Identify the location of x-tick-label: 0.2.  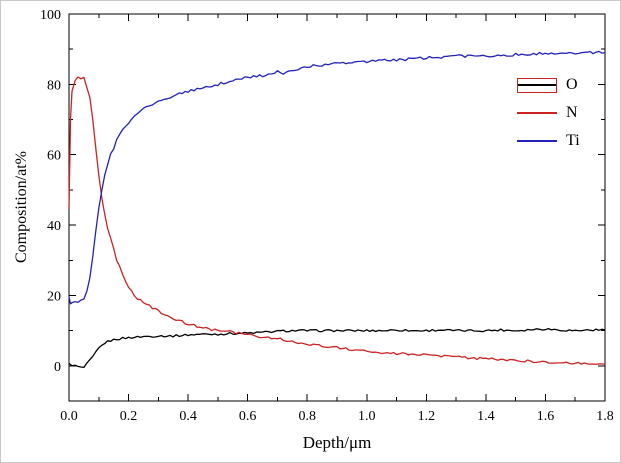
(129, 416).